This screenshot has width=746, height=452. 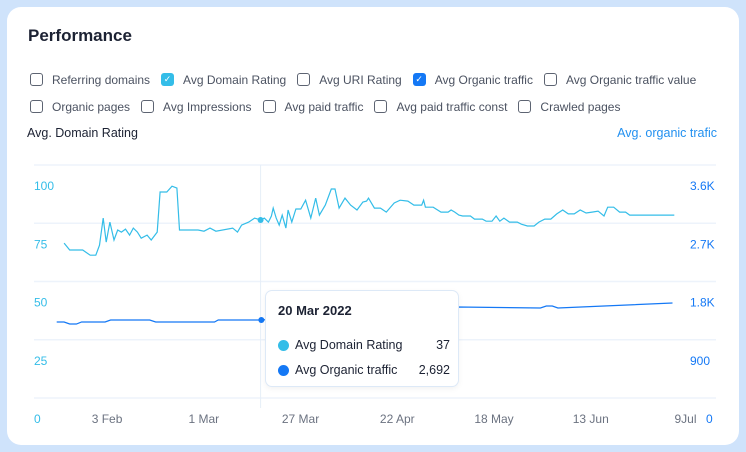 What do you see at coordinates (702, 244) in the screenshot?
I see `right-tick-label: 2.7K` at bounding box center [702, 244].